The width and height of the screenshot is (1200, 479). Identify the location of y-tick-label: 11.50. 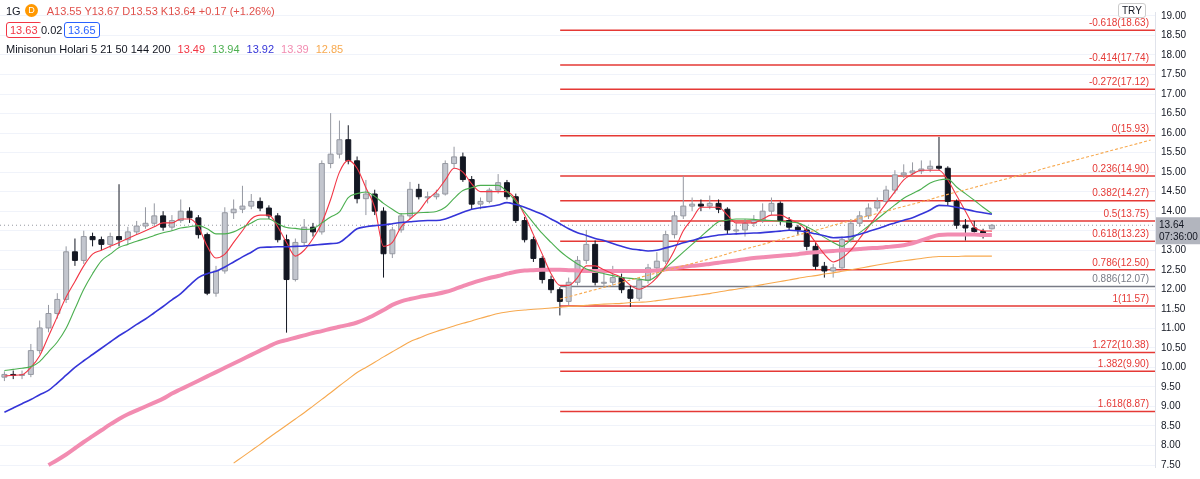
(1173, 308).